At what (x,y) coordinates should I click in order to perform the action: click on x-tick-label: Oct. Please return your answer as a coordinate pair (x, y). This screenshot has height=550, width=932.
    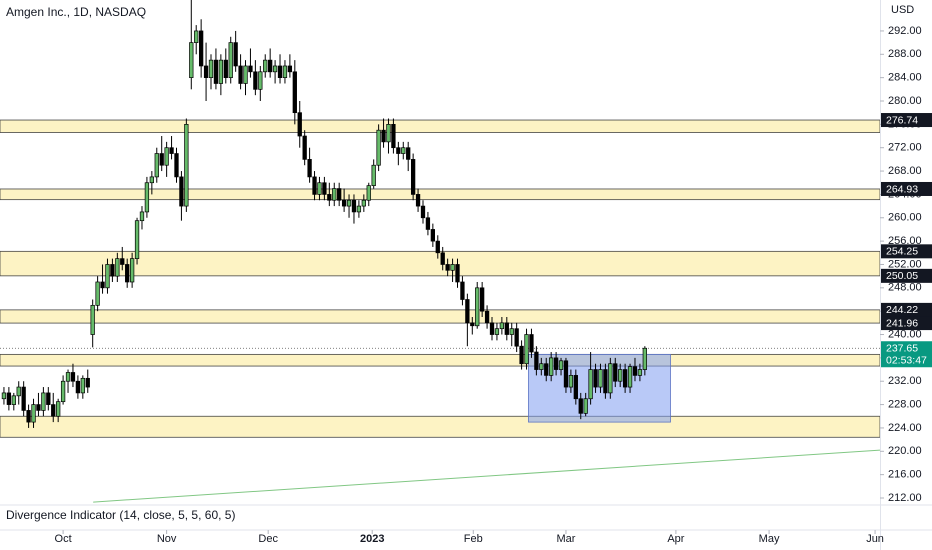
    Looking at the image, I should click on (63, 539).